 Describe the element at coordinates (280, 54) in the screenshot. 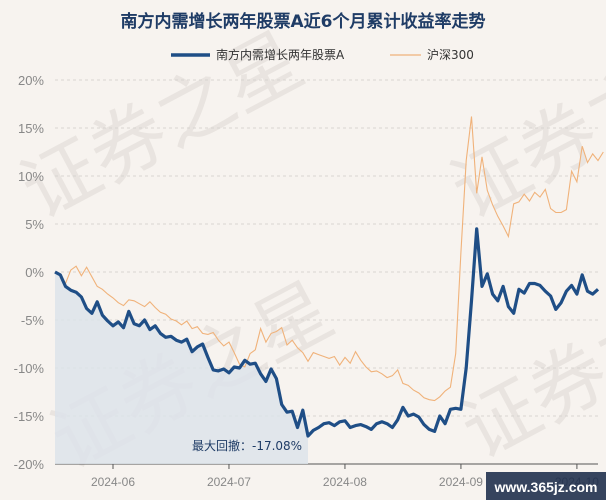

I see `legend-label-fund: 南方内需增长两年股票A` at that location.